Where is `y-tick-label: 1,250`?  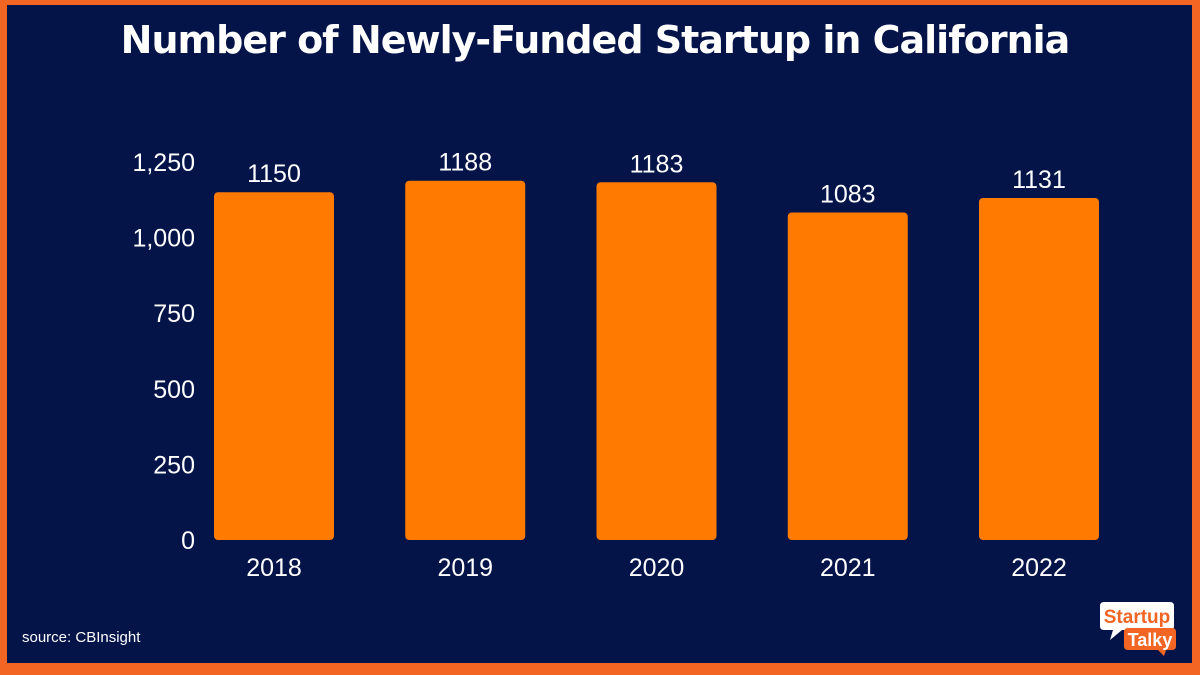
y-tick-label: 1,250 is located at coordinates (163, 163).